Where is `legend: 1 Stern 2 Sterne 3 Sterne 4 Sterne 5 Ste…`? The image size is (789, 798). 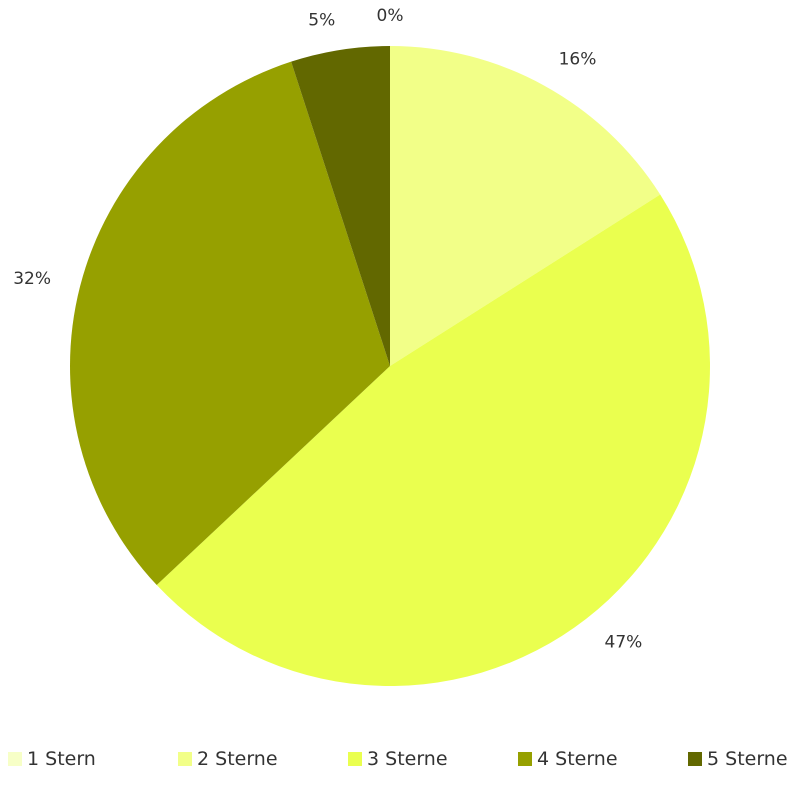 legend: 1 Stern 2 Sterne 3 Sterne 4 Sterne 5 Ste… is located at coordinates (398, 759).